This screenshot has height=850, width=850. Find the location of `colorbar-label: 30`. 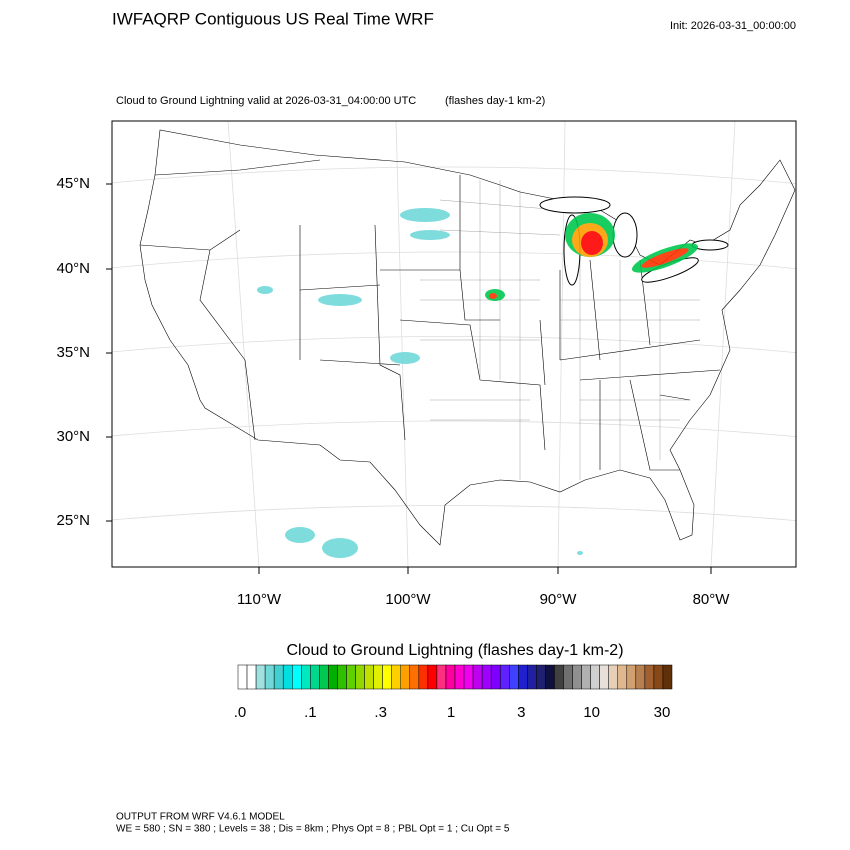

colorbar-label: 30 is located at coordinates (662, 712).